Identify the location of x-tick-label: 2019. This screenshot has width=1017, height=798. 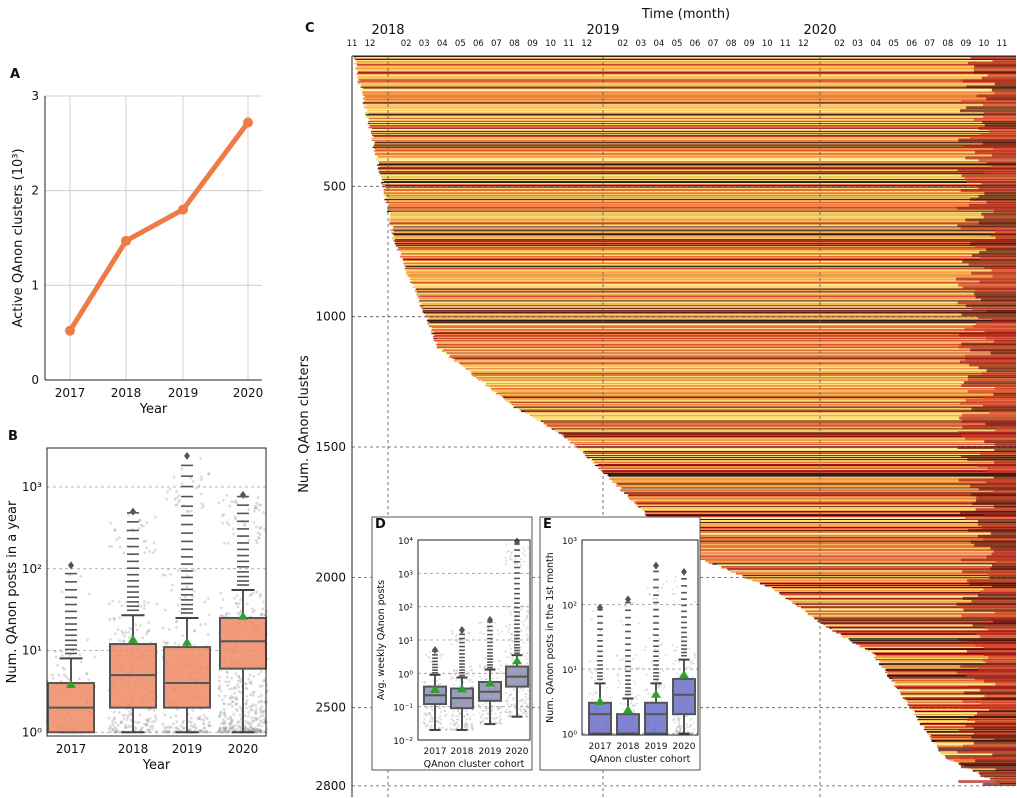
(187, 749).